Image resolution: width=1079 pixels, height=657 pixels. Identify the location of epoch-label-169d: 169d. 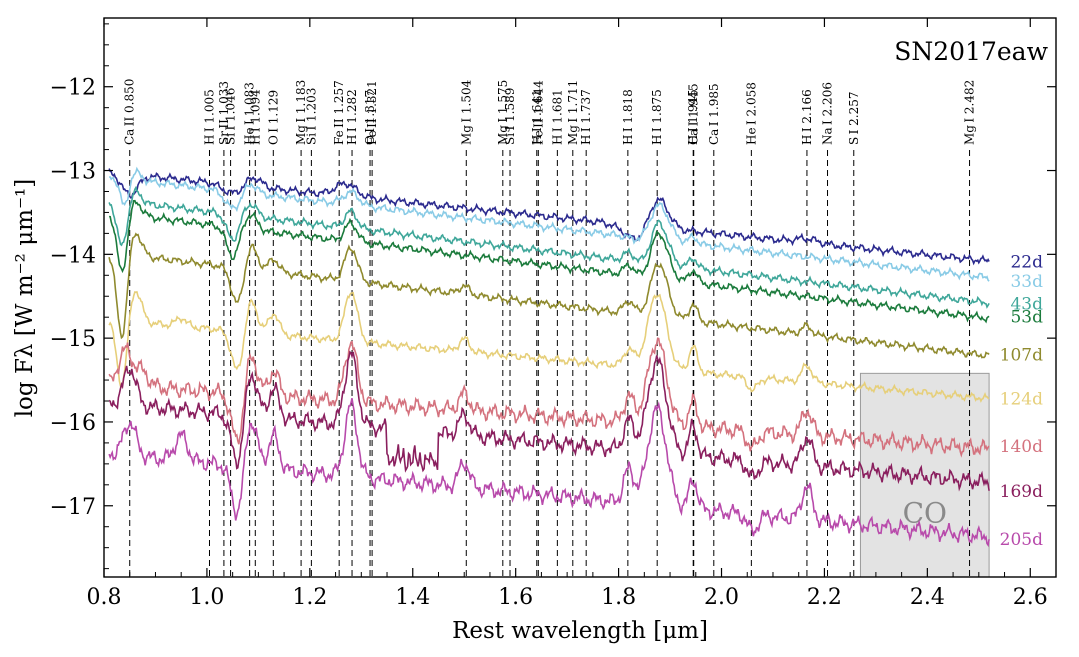
(1021, 492).